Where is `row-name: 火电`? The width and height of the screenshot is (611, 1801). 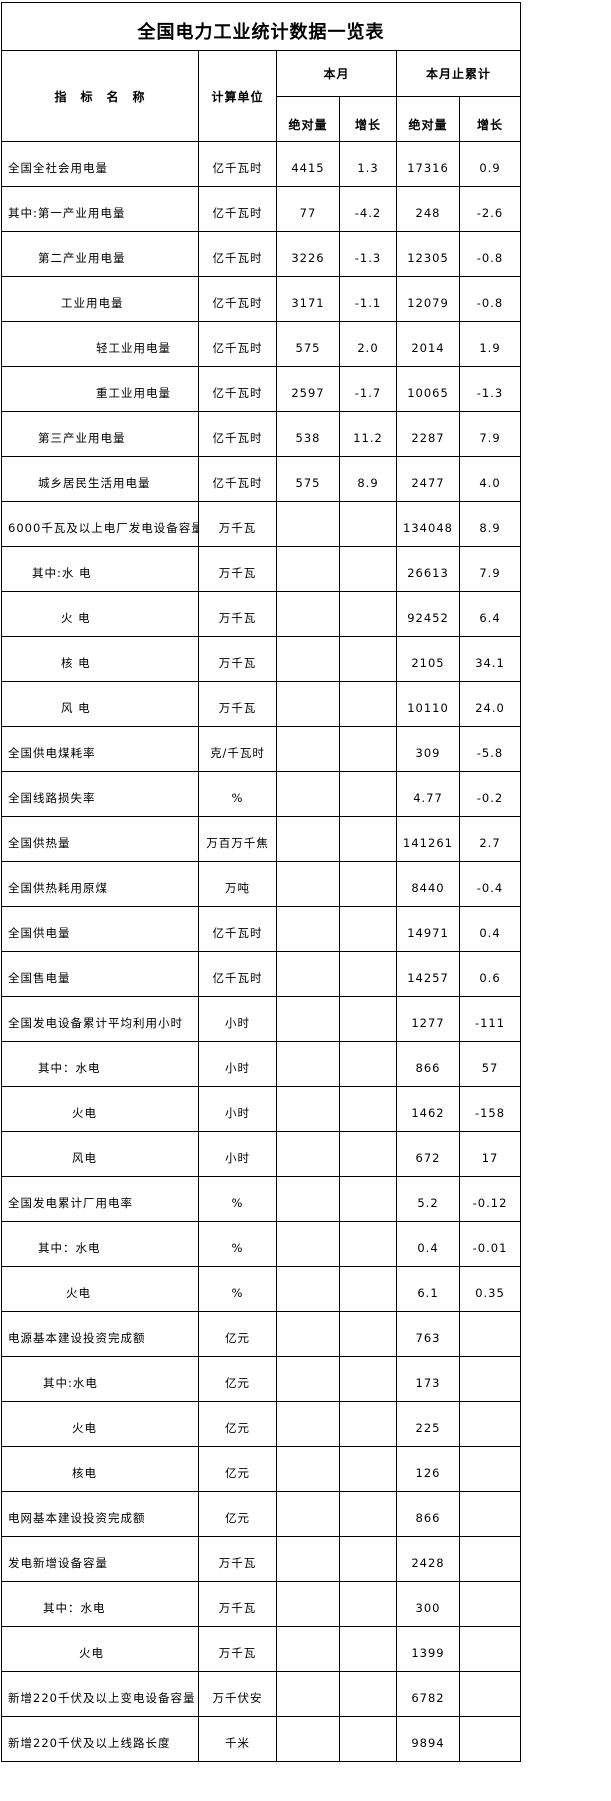
row-name: 火电 is located at coordinates (100, 1649).